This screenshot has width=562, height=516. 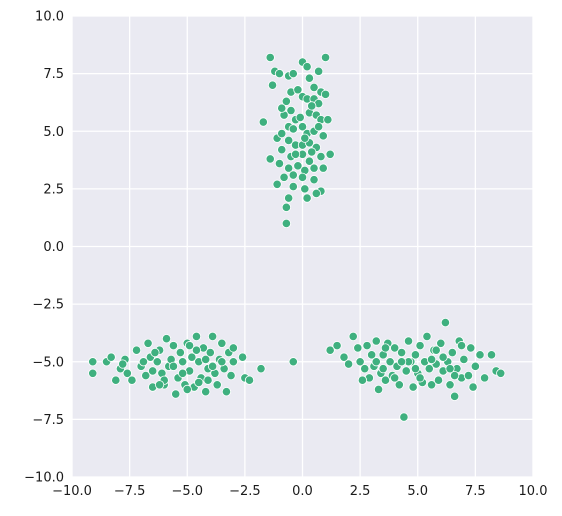 What do you see at coordinates (48, 305) in the screenshot?
I see `y-tick-label: −2.5` at bounding box center [48, 305].